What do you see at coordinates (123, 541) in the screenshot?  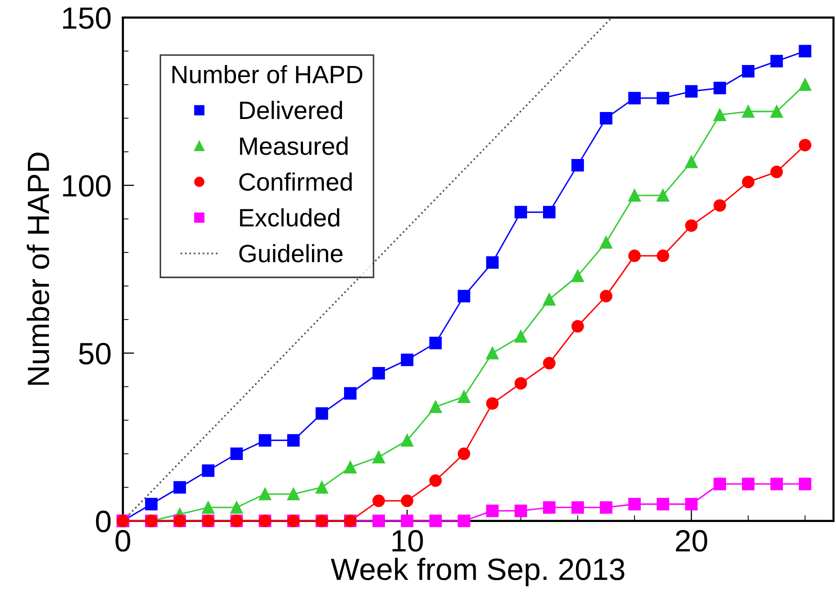 I see `x-tick-label: 0` at bounding box center [123, 541].